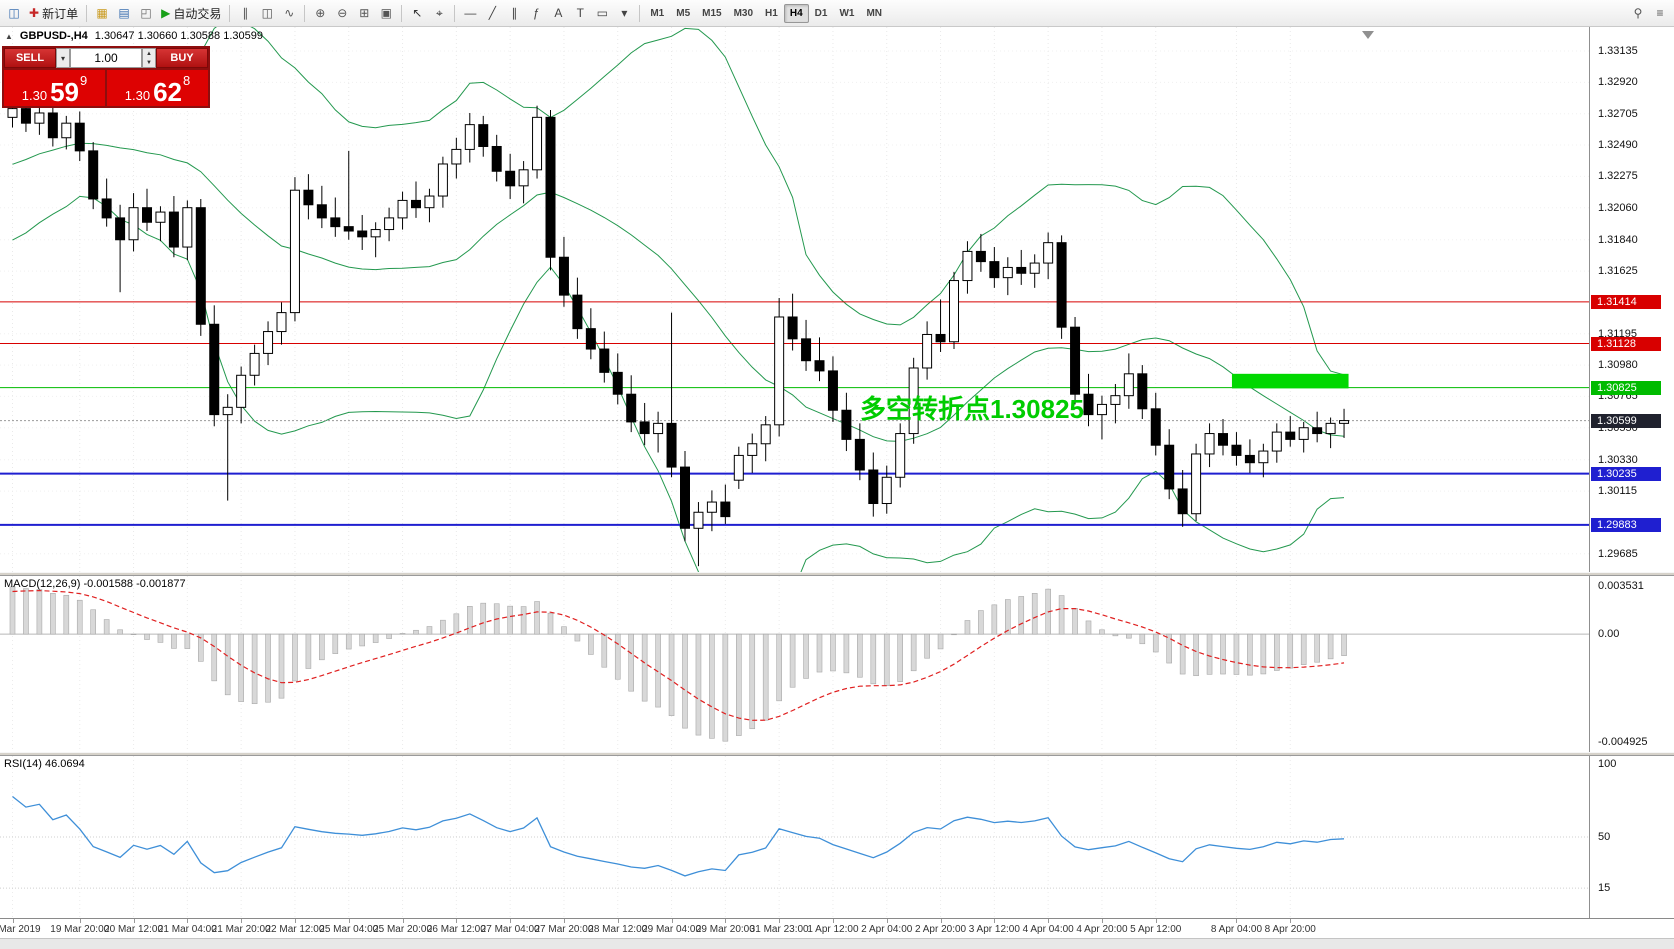  I want to click on market-watch-icon: ▦, so click(102, 13).